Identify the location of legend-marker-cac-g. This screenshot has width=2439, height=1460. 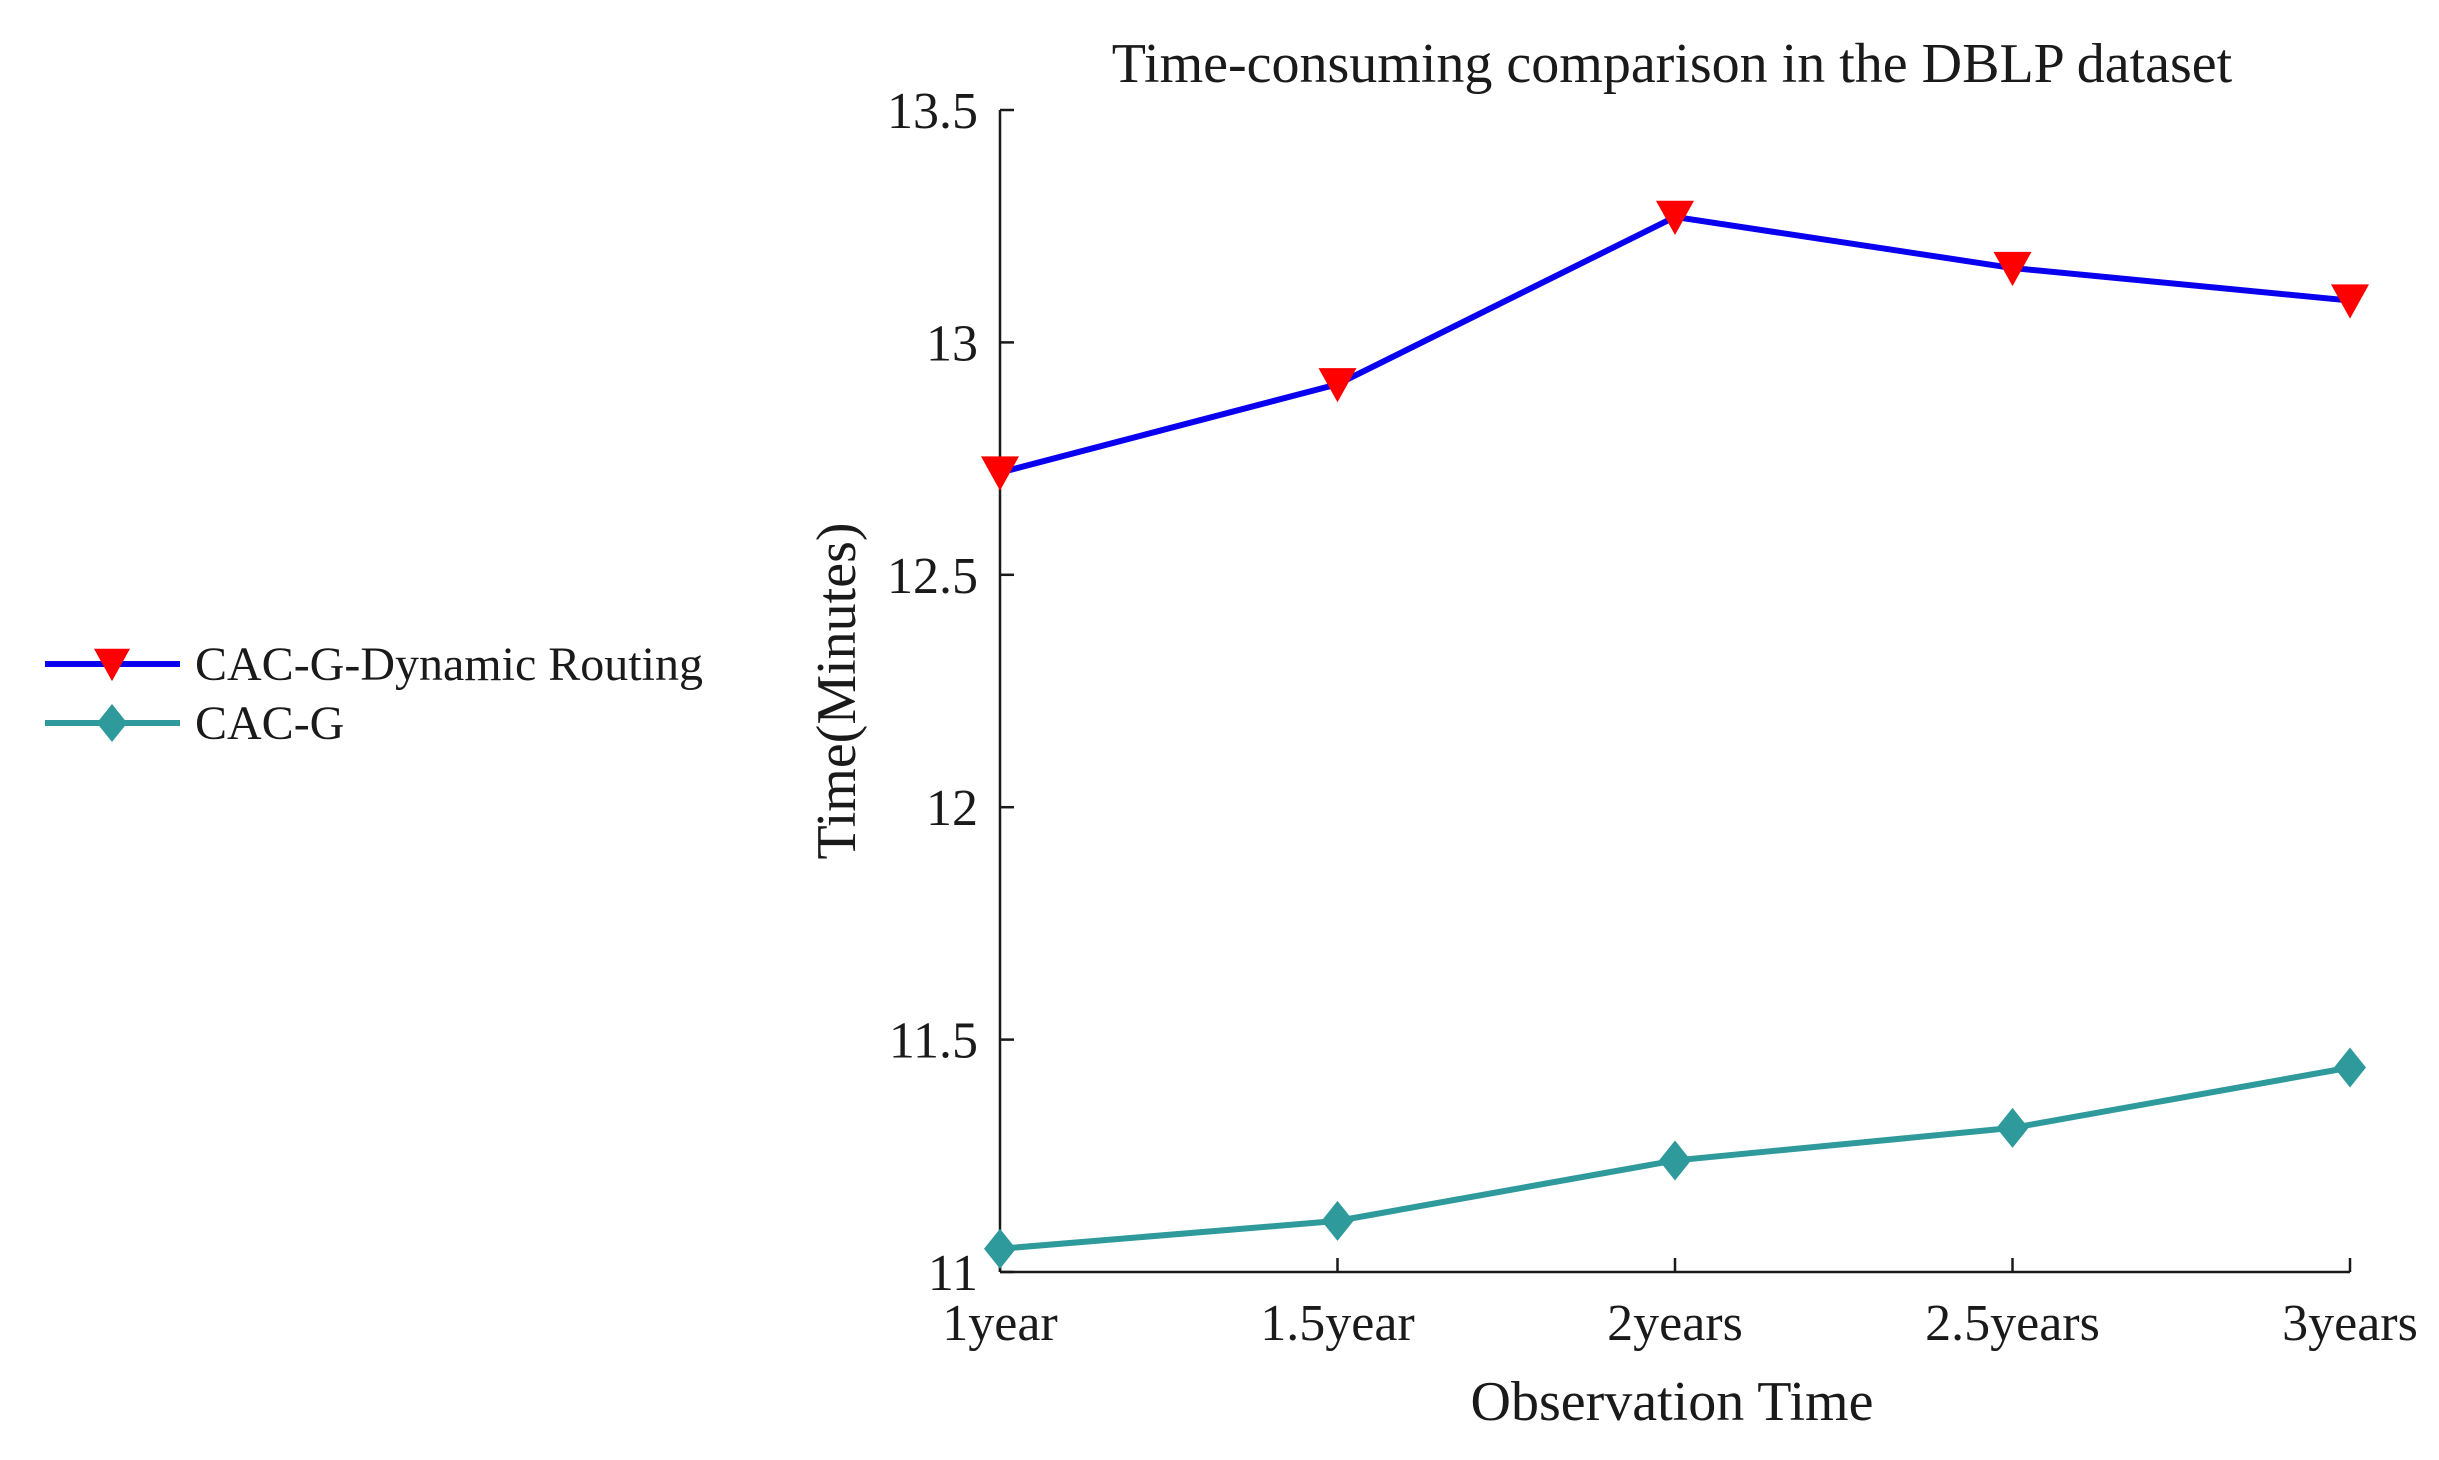
(112, 723).